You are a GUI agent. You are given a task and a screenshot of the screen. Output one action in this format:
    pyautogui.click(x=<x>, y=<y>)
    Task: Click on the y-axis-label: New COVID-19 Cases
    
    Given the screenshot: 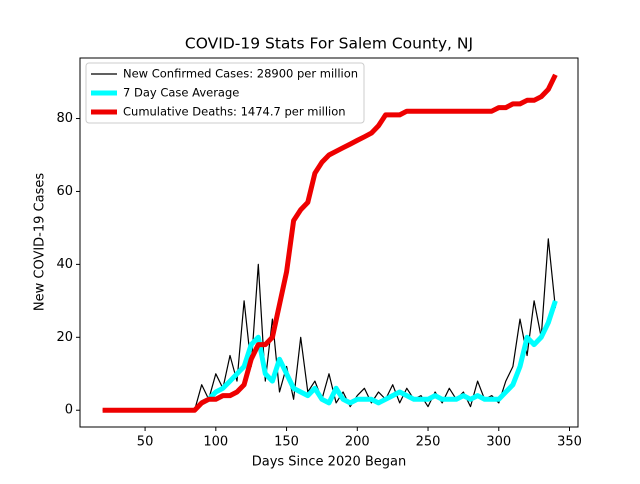 What is the action you would take?
    pyautogui.click(x=40, y=242)
    